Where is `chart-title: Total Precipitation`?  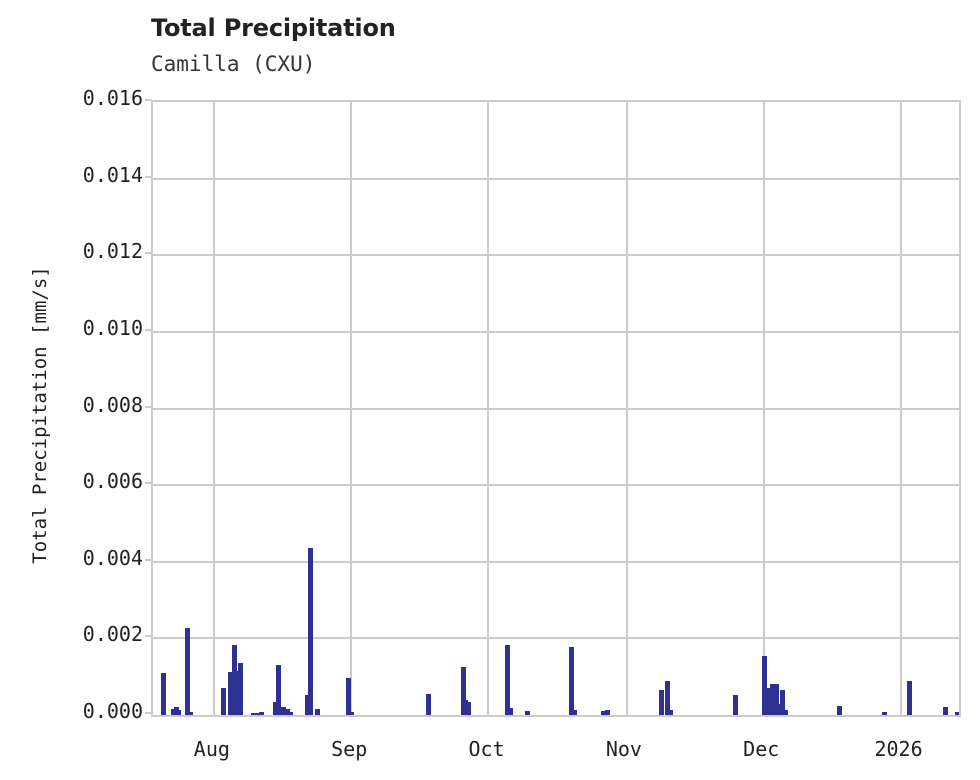 chart-title: Total Precipitation is located at coordinates (273, 28).